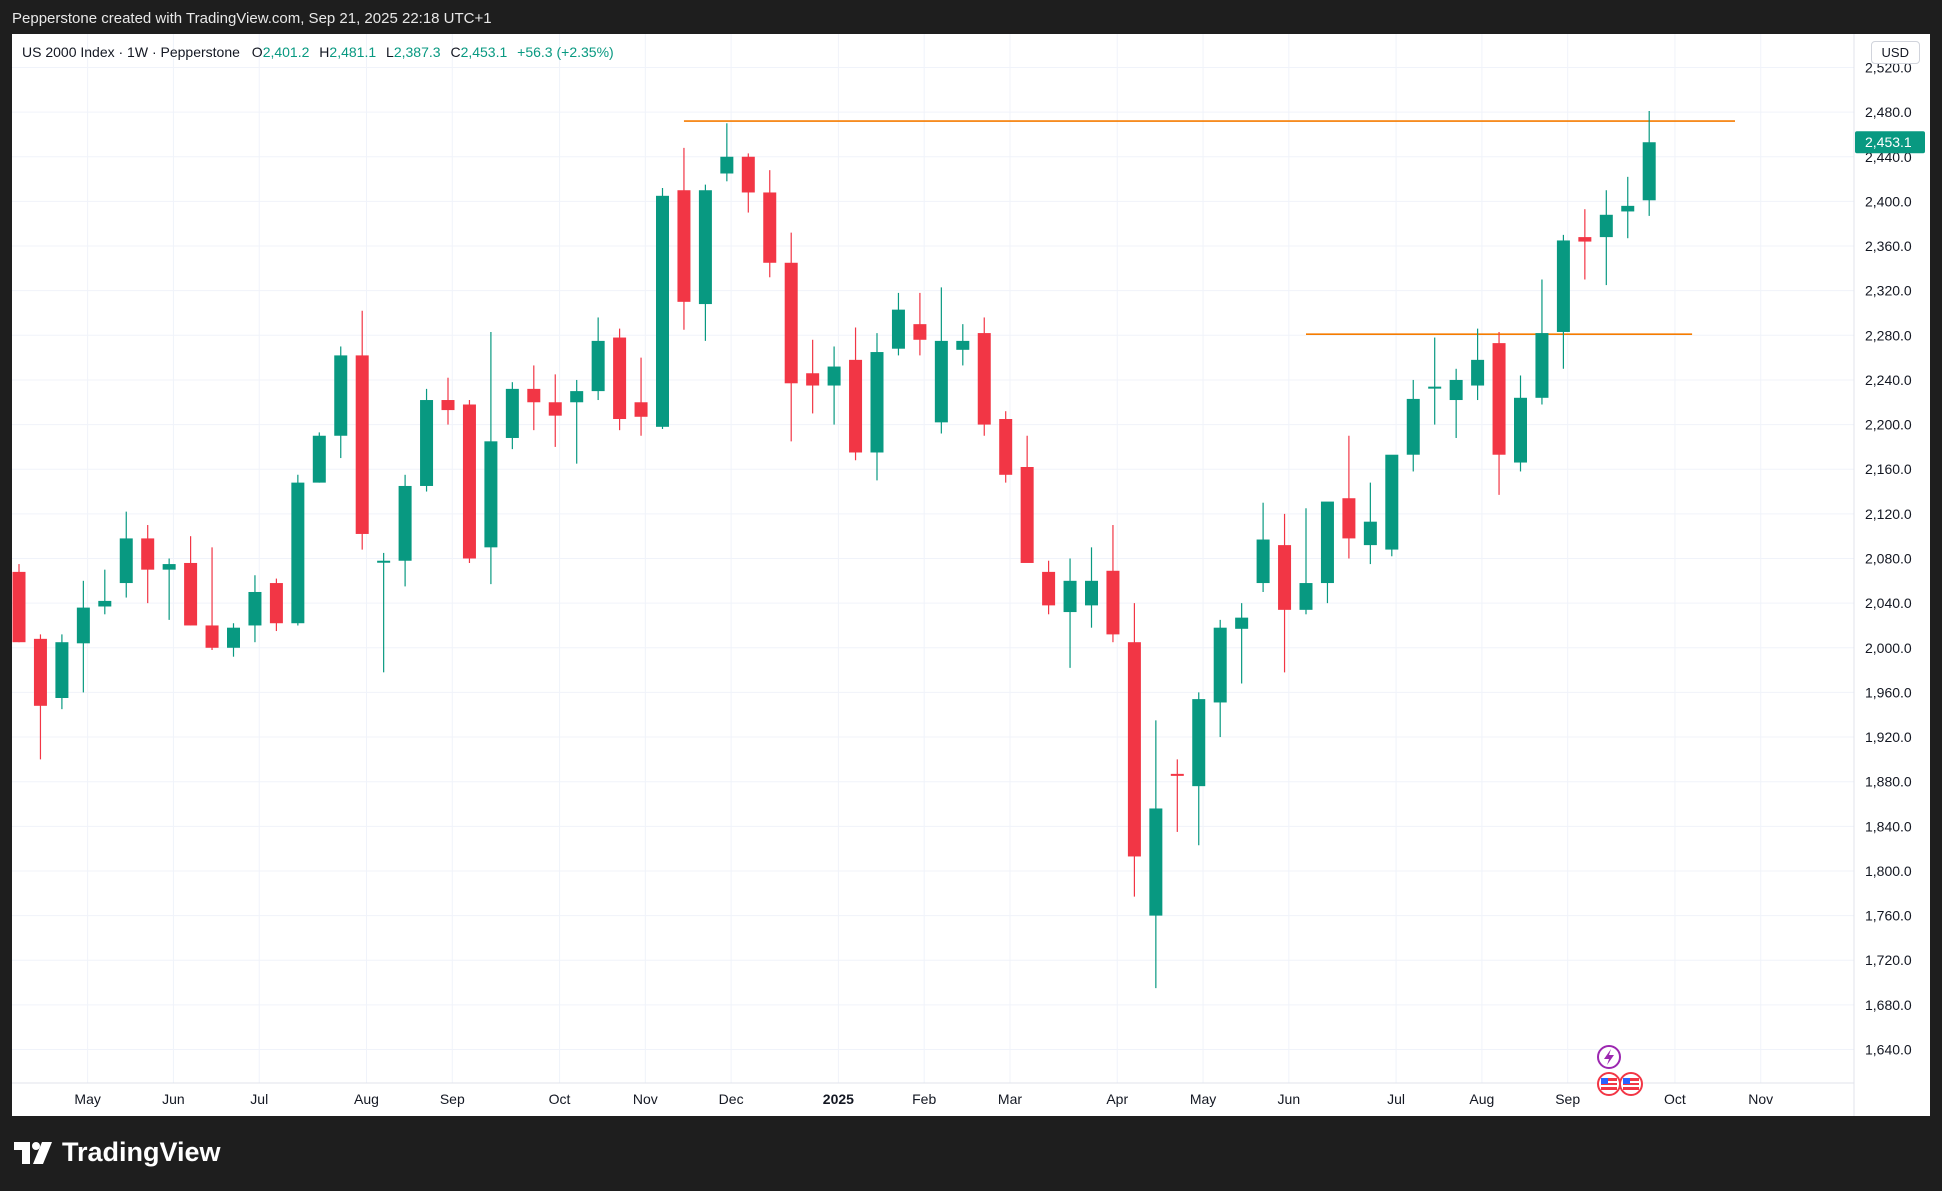 This screenshot has width=1942, height=1191. I want to click on price-tick-label: 2,280.0, so click(1888, 335).